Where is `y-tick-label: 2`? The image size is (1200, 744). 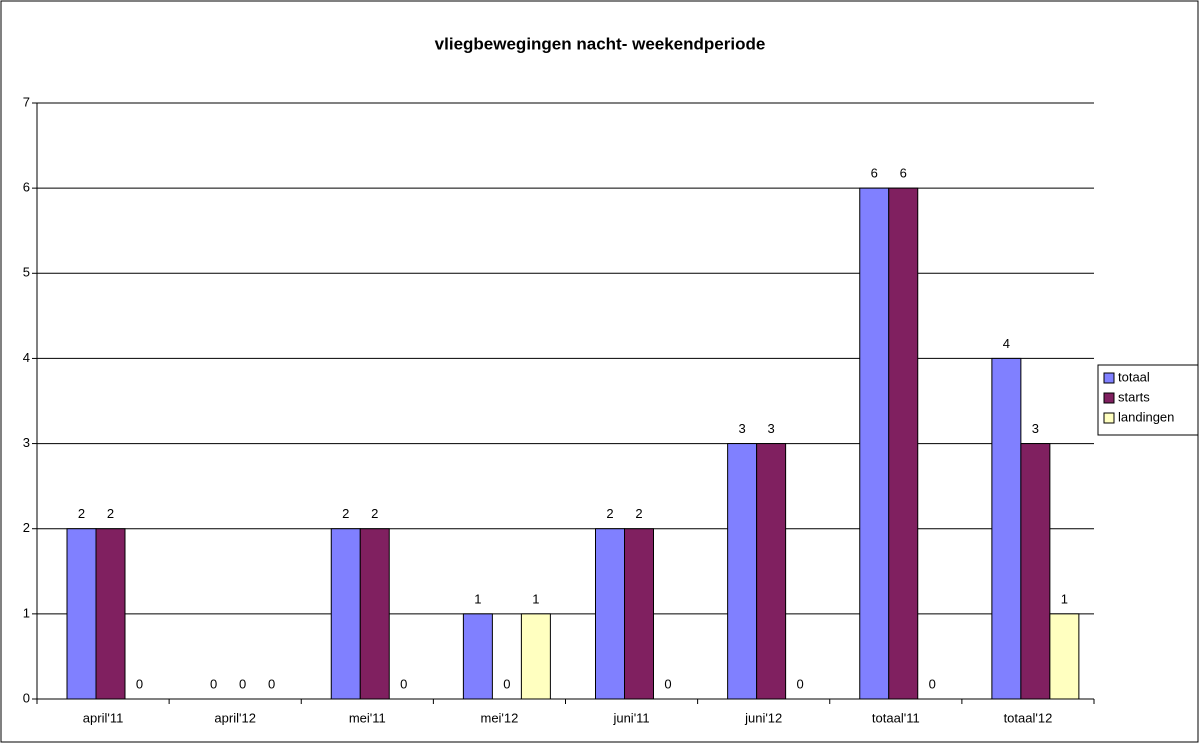 y-tick-label: 2 is located at coordinates (26, 527).